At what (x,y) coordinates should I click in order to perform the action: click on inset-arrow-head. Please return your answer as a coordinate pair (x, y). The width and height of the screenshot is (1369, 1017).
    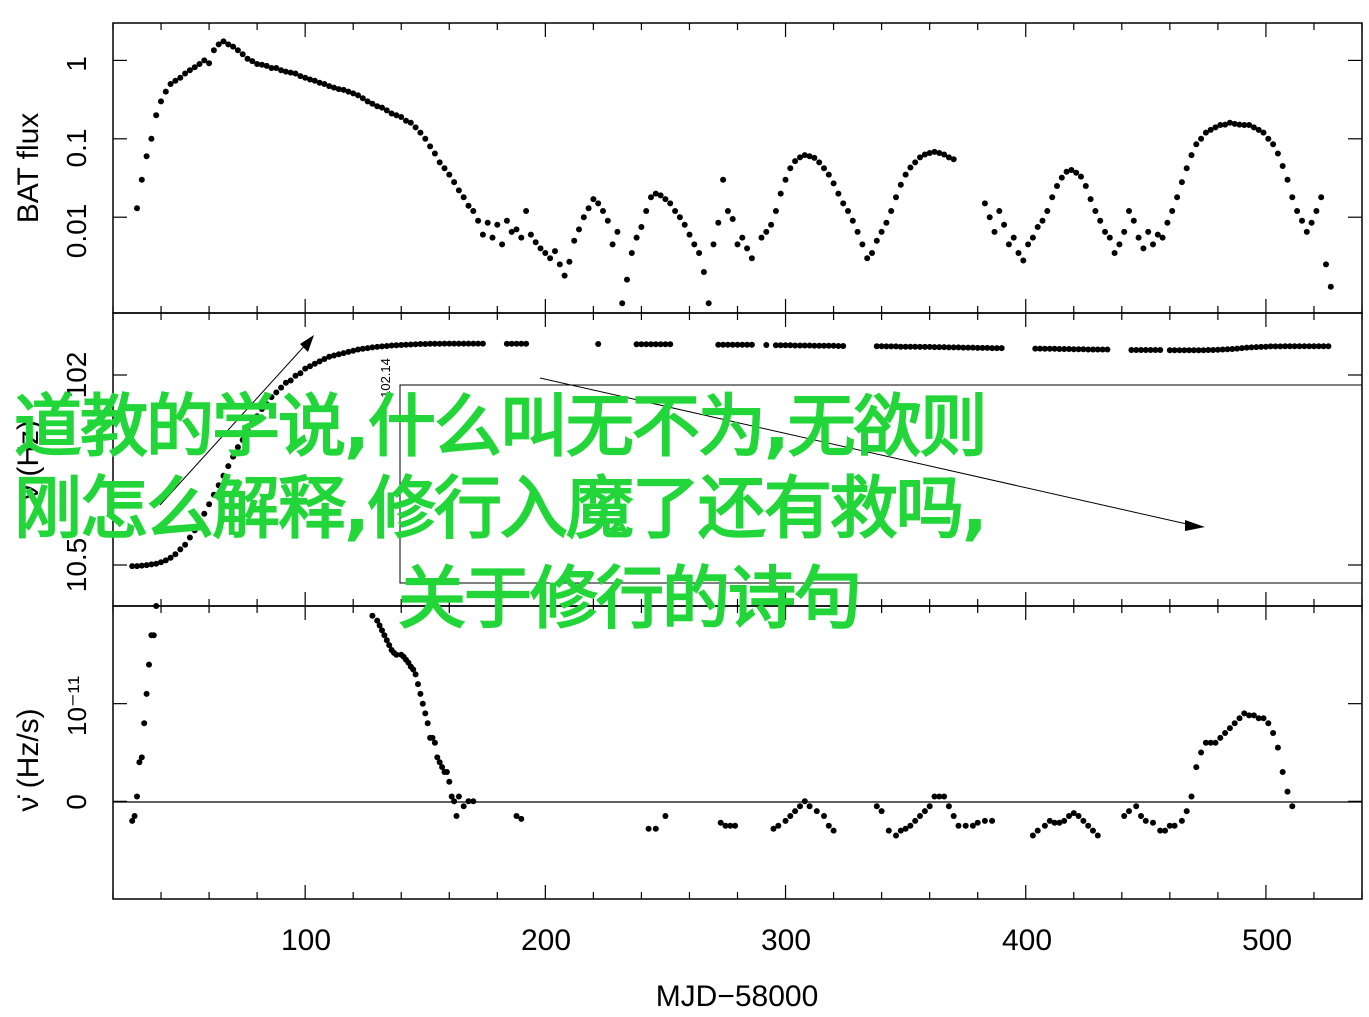
    Looking at the image, I should click on (1195, 525).